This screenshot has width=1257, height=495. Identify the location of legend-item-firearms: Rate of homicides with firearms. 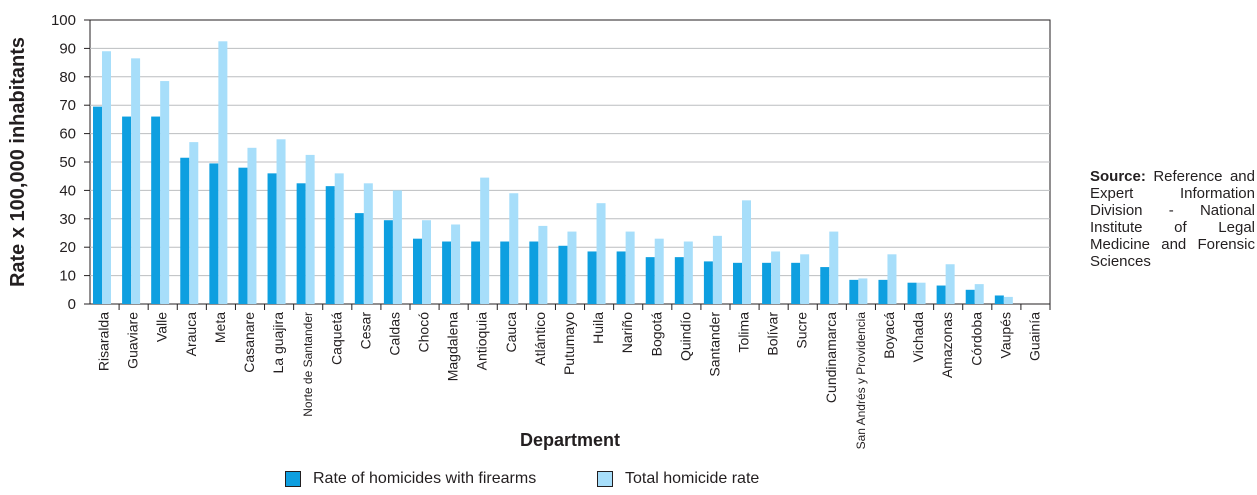
(410, 479).